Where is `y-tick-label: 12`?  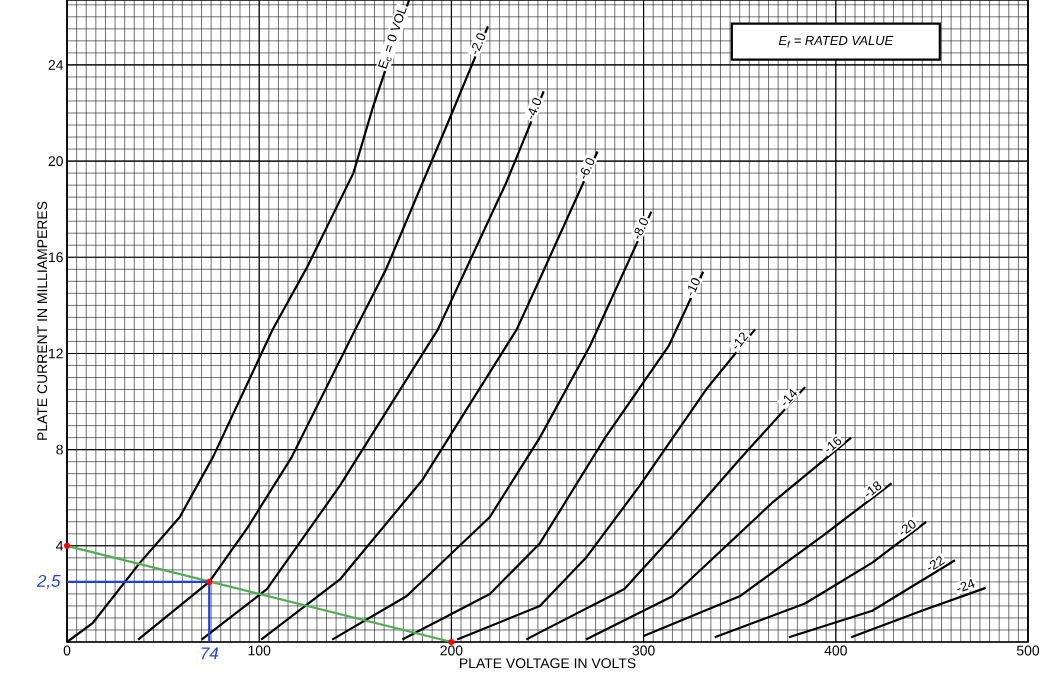
y-tick-label: 12 is located at coordinates (56, 353).